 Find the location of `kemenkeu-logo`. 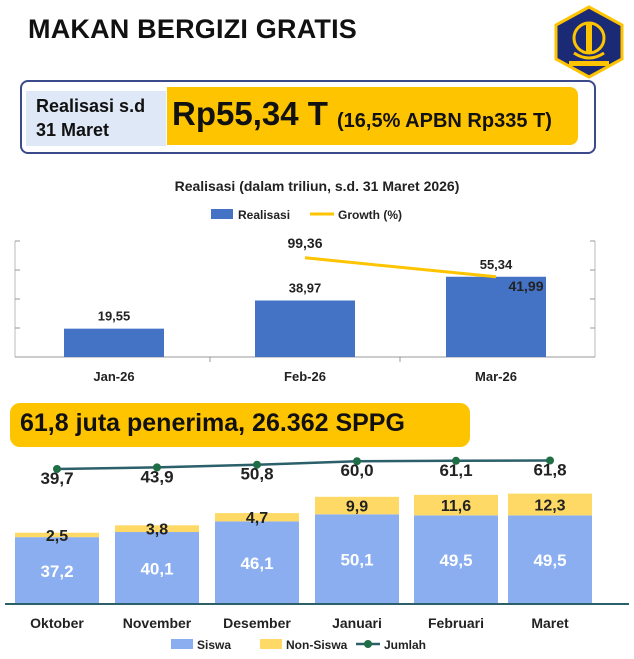

kemenkeu-logo is located at coordinates (589, 42).